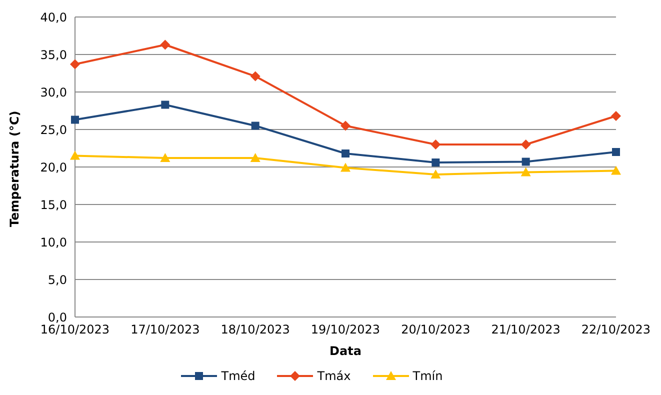  What do you see at coordinates (435, 329) in the screenshot?
I see `x-tick-label: 20/10/2023` at bounding box center [435, 329].